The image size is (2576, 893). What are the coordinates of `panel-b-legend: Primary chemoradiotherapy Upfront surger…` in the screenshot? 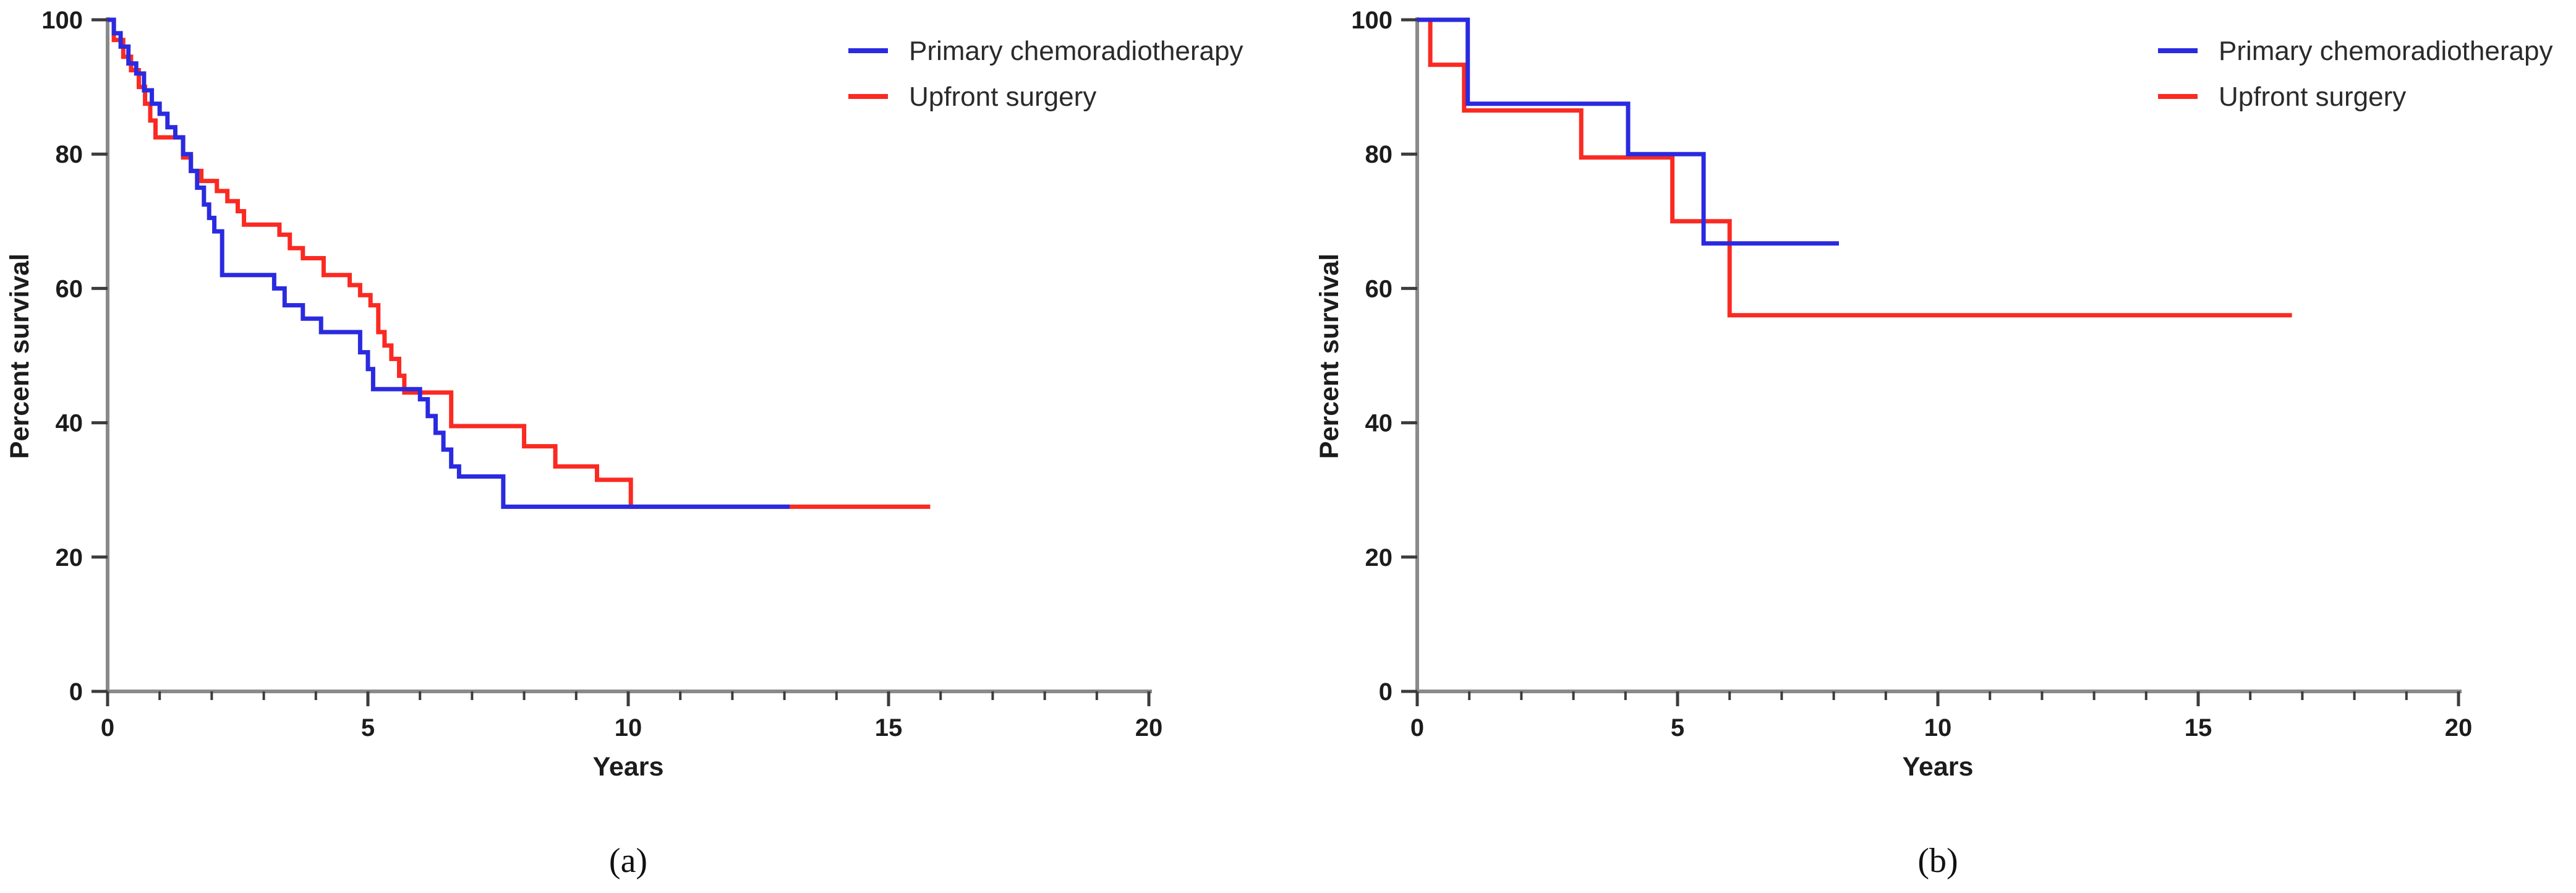 It's located at (2355, 74).